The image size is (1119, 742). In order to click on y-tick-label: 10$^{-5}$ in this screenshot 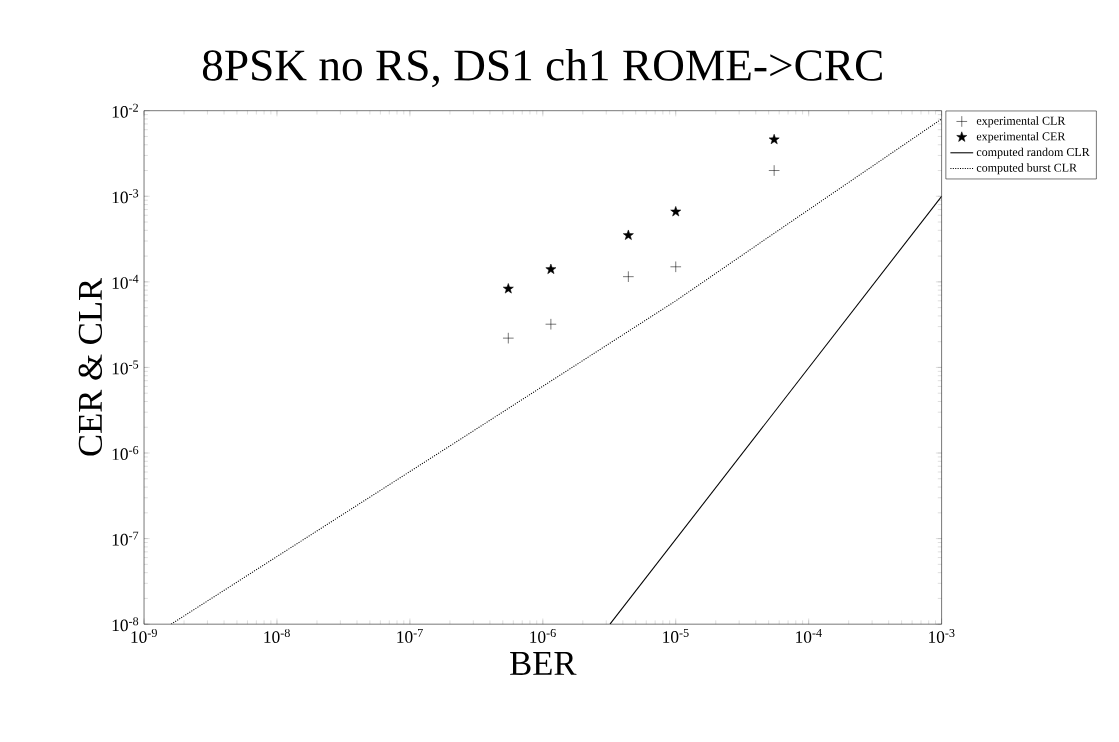, I will do `click(125, 367)`.